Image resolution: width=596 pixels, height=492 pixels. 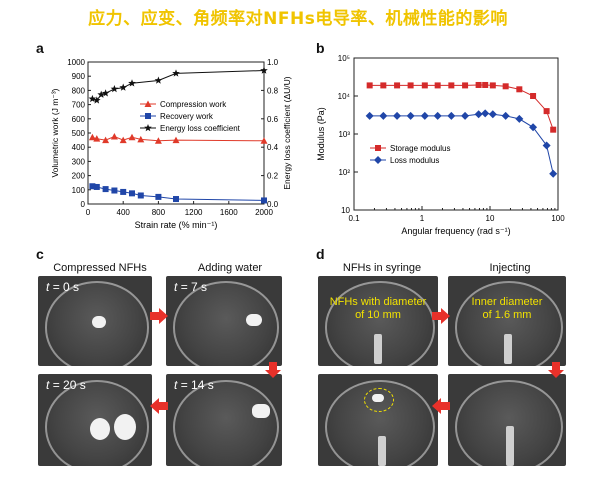 I want to click on photo-d-syringe-empty, so click(x=507, y=420).